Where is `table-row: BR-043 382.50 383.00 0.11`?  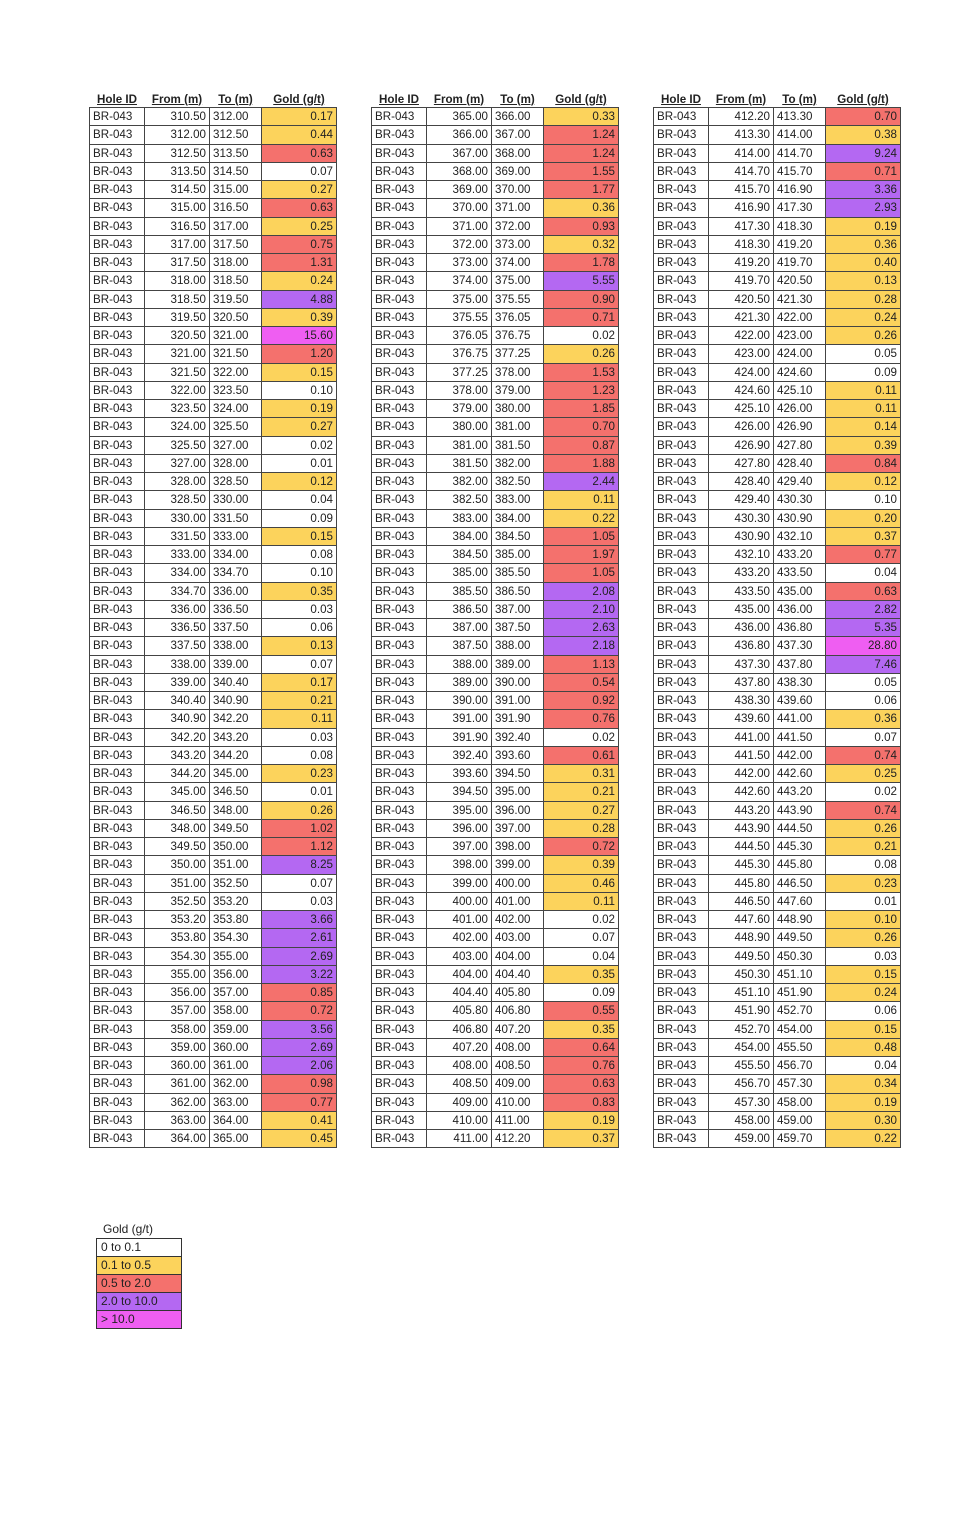 table-row: BR-043 382.50 383.00 0.11 is located at coordinates (495, 500).